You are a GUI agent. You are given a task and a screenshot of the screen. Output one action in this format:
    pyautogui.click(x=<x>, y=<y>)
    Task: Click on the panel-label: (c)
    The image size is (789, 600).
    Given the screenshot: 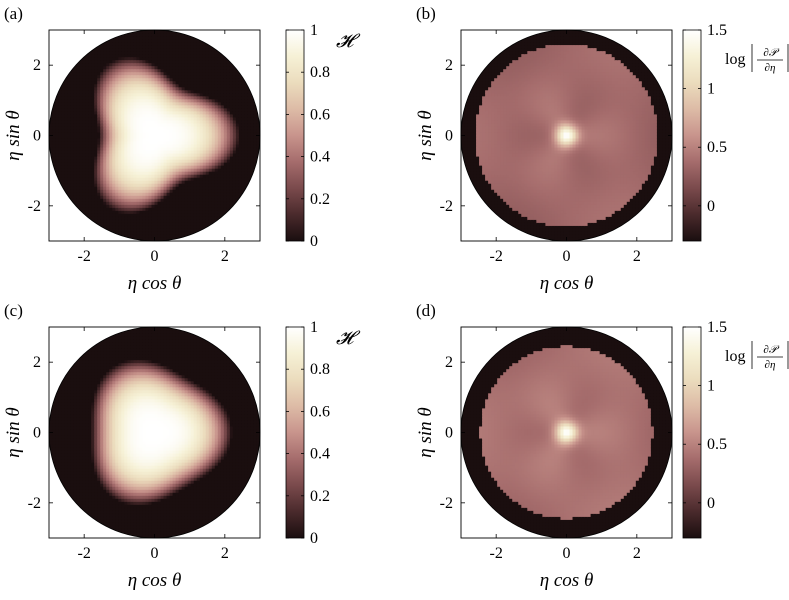 What is the action you would take?
    pyautogui.click(x=13, y=310)
    